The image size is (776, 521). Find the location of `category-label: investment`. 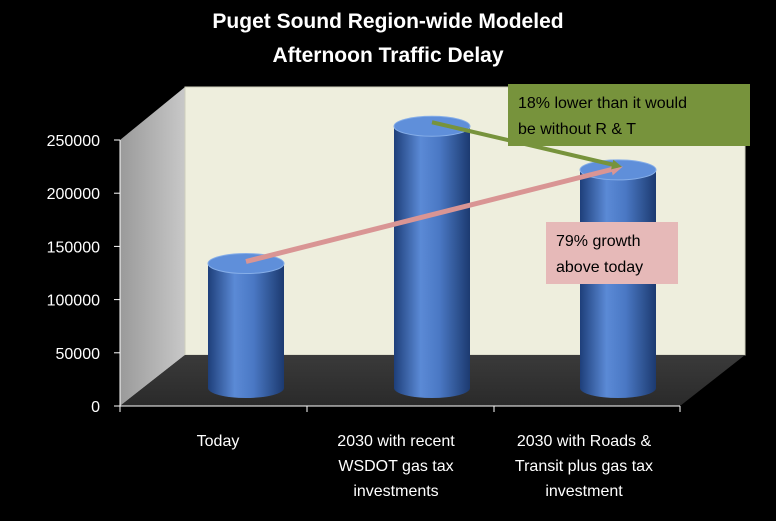

category-label: investment is located at coordinates (584, 491).